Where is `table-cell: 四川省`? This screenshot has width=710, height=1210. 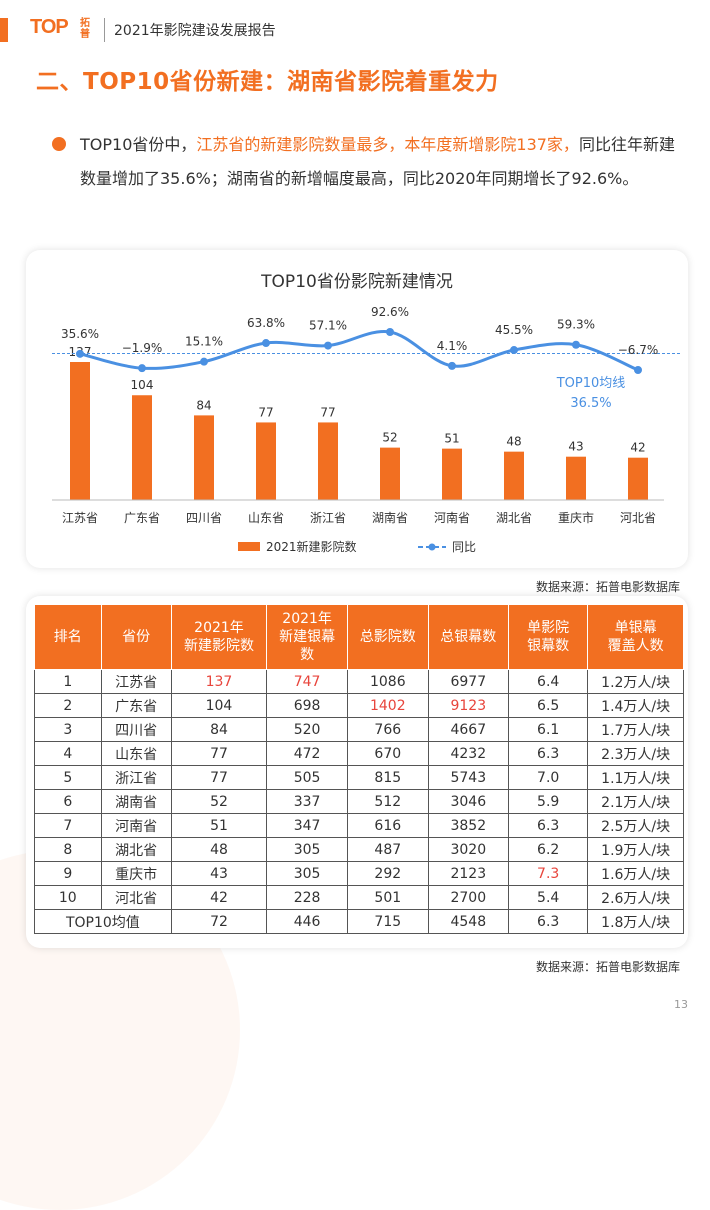
table-cell: 四川省 is located at coordinates (136, 729).